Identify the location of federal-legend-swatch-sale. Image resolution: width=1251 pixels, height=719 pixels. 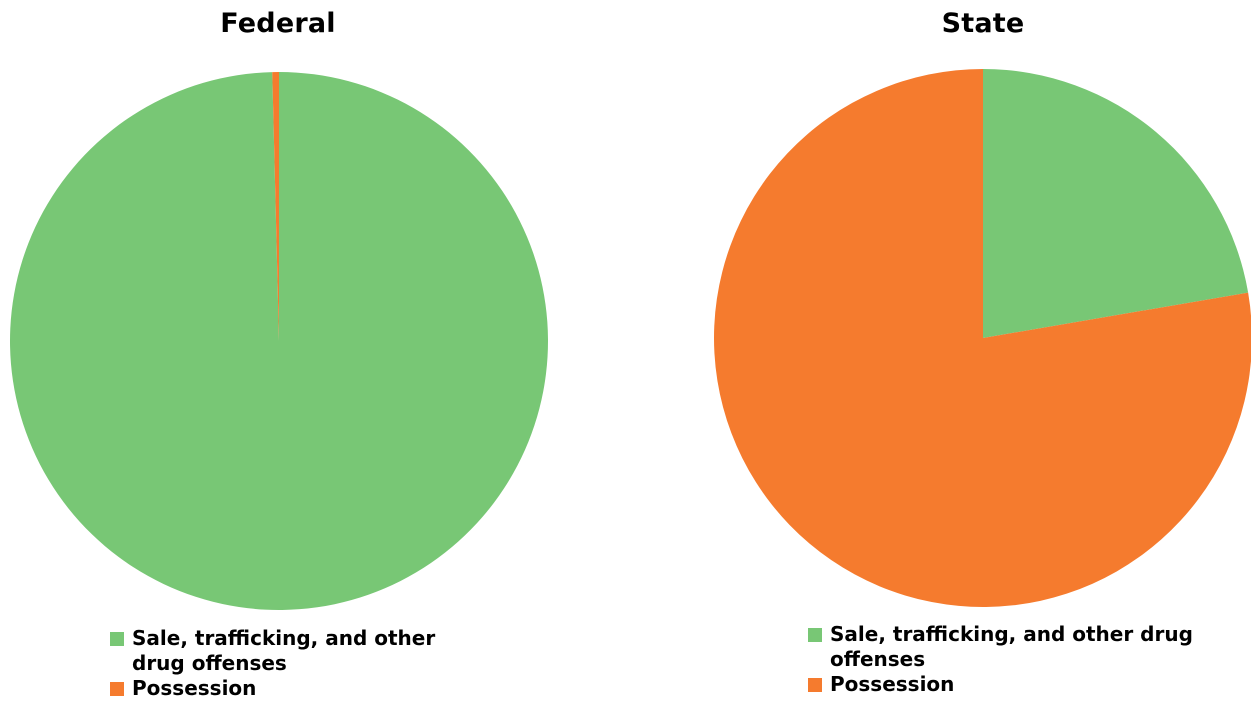
(117, 639).